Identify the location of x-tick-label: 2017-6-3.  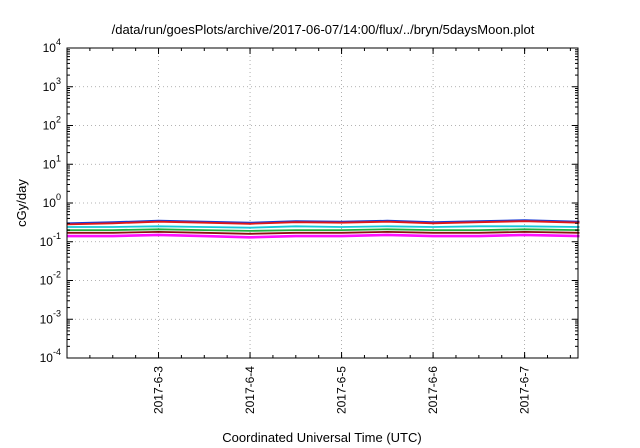
(159, 390).